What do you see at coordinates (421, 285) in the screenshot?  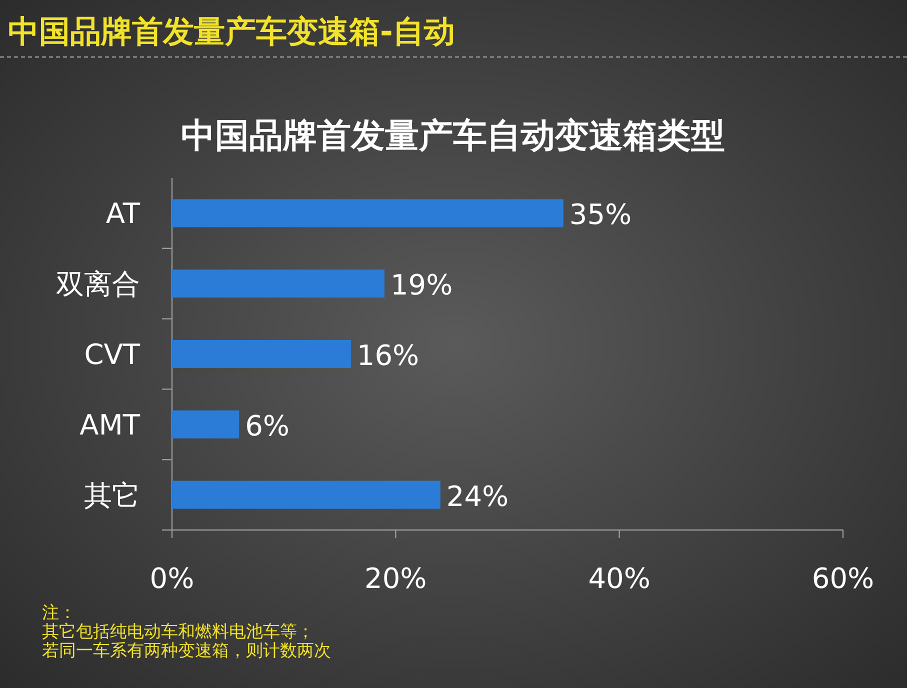 I see `data-label: 19%` at bounding box center [421, 285].